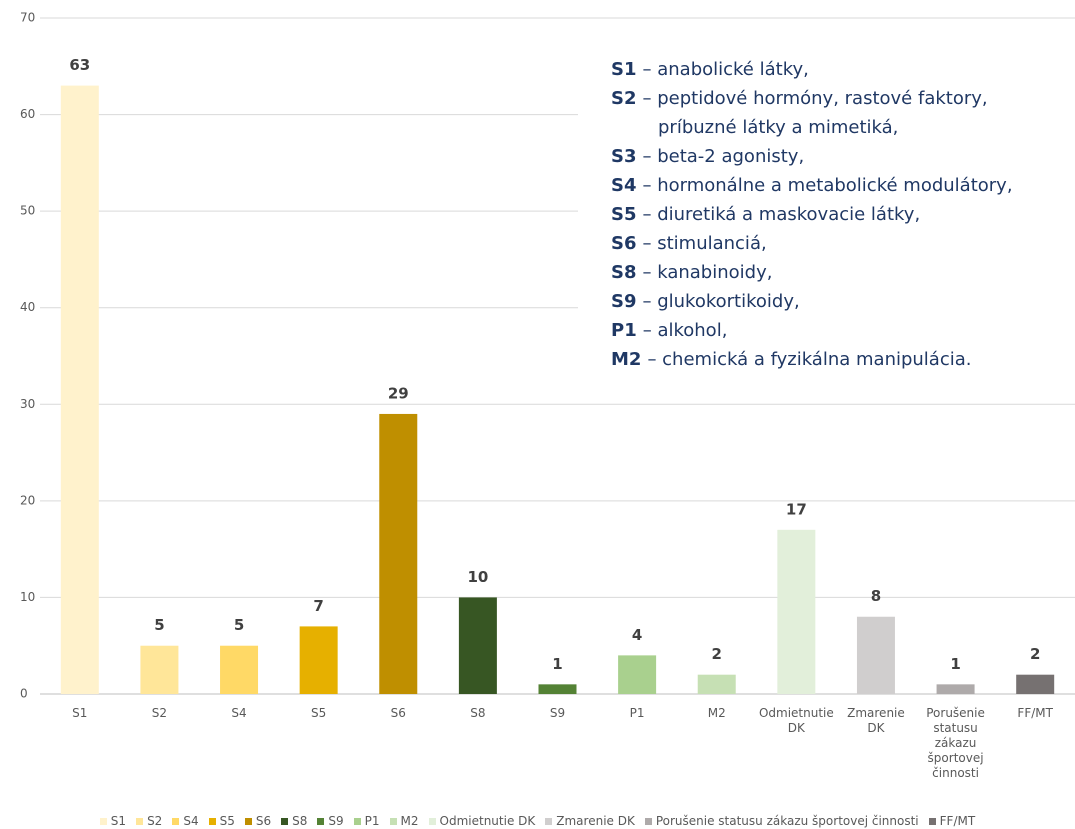 This screenshot has height=829, width=1075. I want to click on data-label: 29, so click(398, 393).